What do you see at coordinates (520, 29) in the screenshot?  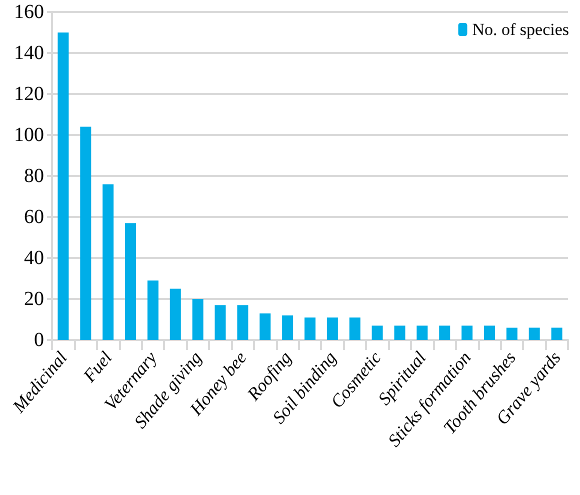 I see `legend-label: No. of species` at bounding box center [520, 29].